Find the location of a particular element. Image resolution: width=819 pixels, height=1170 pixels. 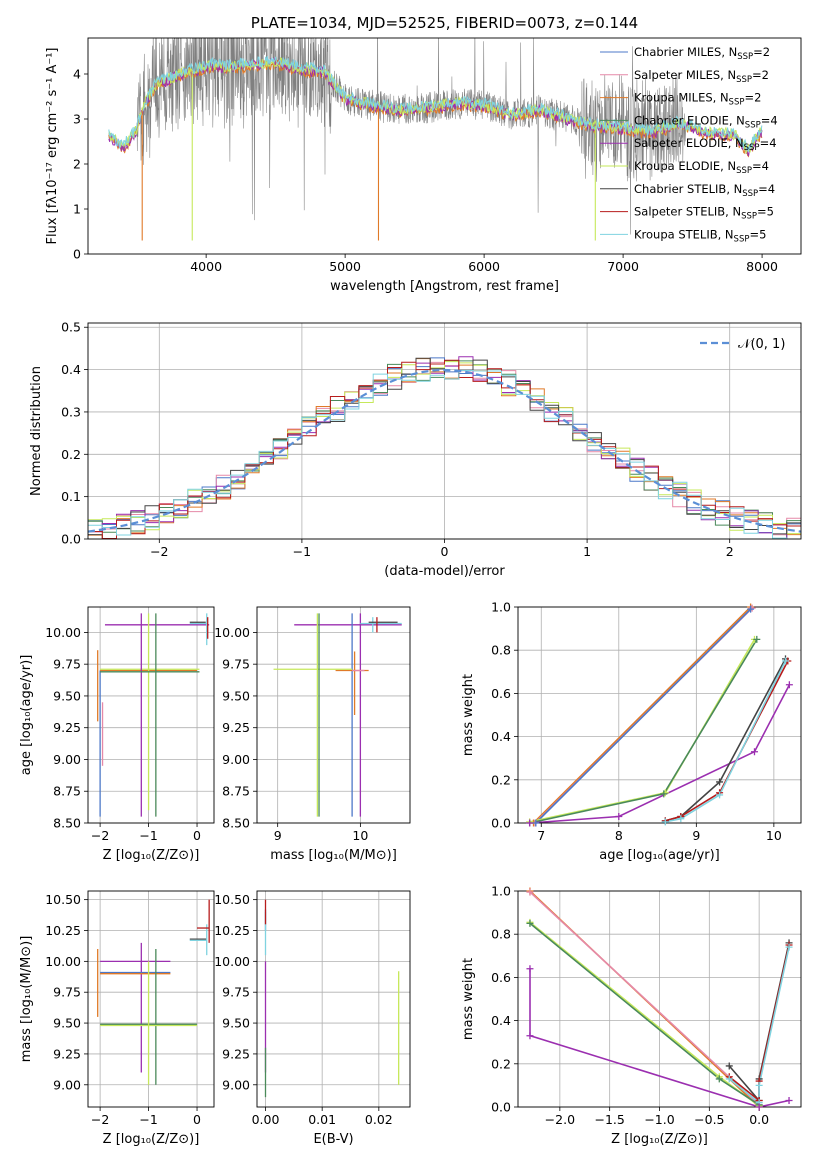

y-tick-label: 10.25 is located at coordinates (63, 930).